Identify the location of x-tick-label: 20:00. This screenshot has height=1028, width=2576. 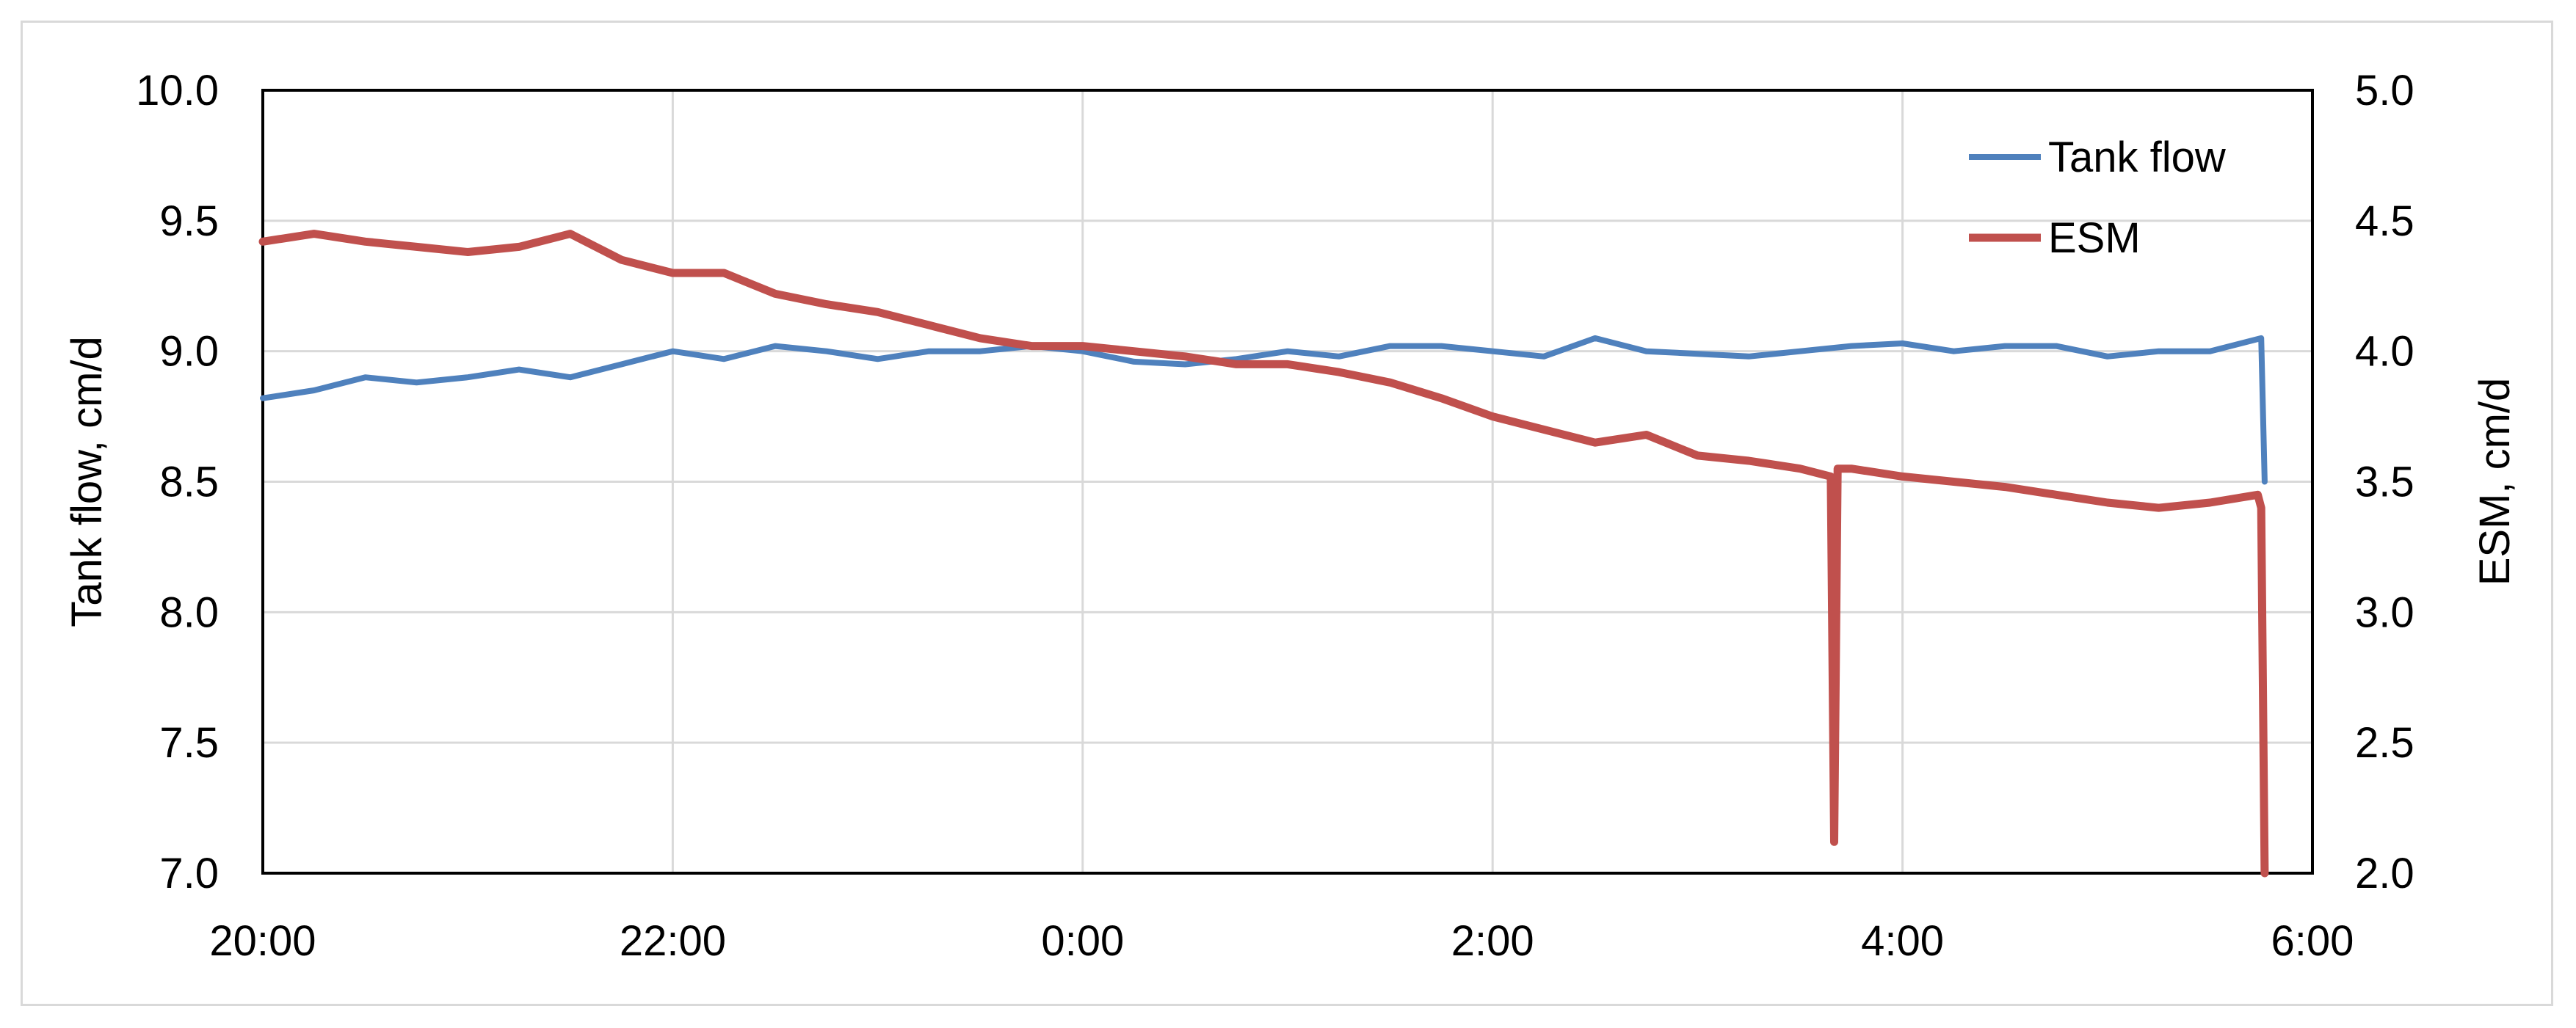
(262, 941).